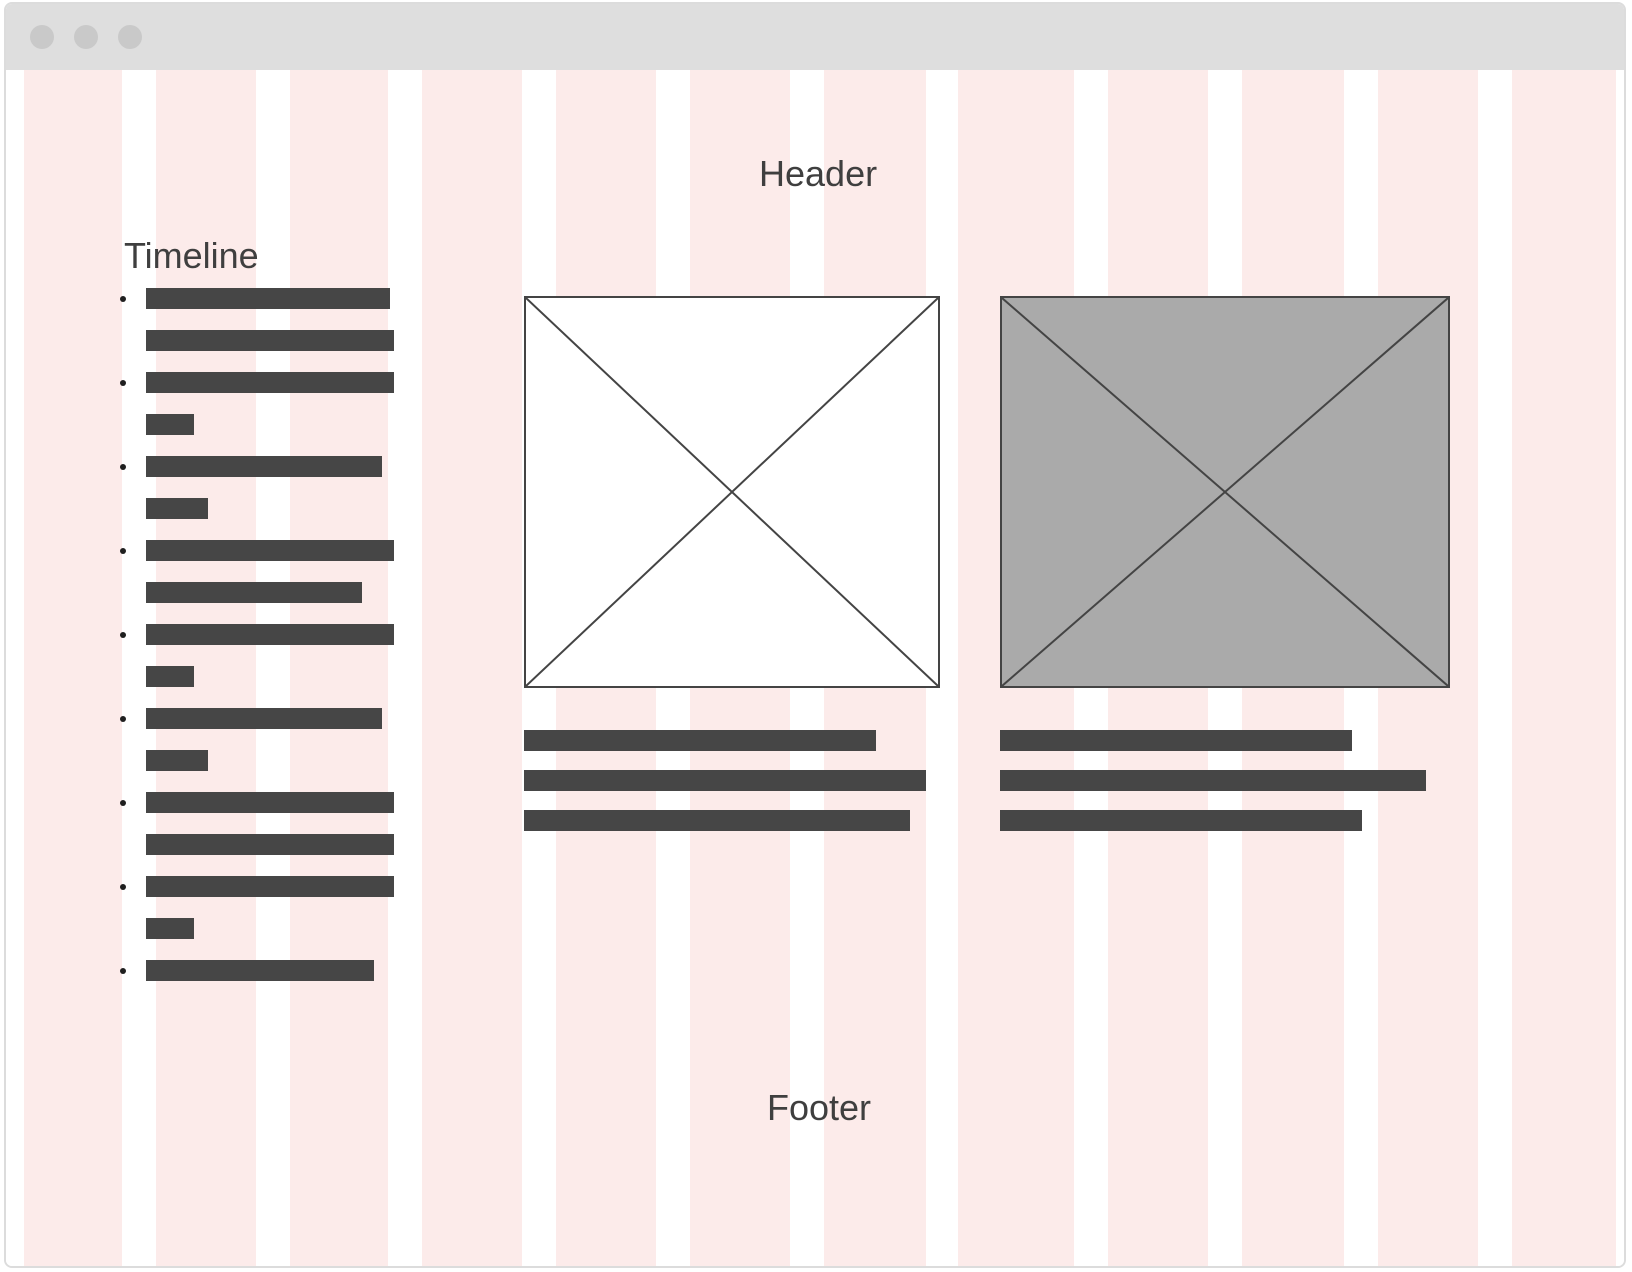 This screenshot has width=1632, height=1272. What do you see at coordinates (819, 1107) in the screenshot?
I see `footer-label: Footer` at bounding box center [819, 1107].